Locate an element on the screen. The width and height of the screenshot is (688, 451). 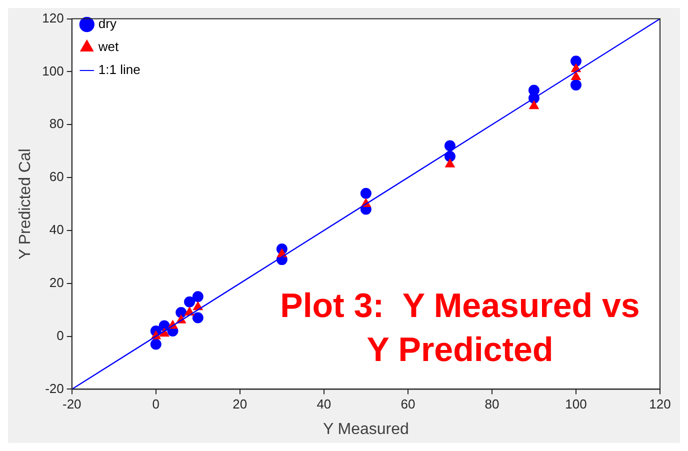
annotation: Plot 3: Y Measured vs Y Predicted is located at coordinates (460, 328).